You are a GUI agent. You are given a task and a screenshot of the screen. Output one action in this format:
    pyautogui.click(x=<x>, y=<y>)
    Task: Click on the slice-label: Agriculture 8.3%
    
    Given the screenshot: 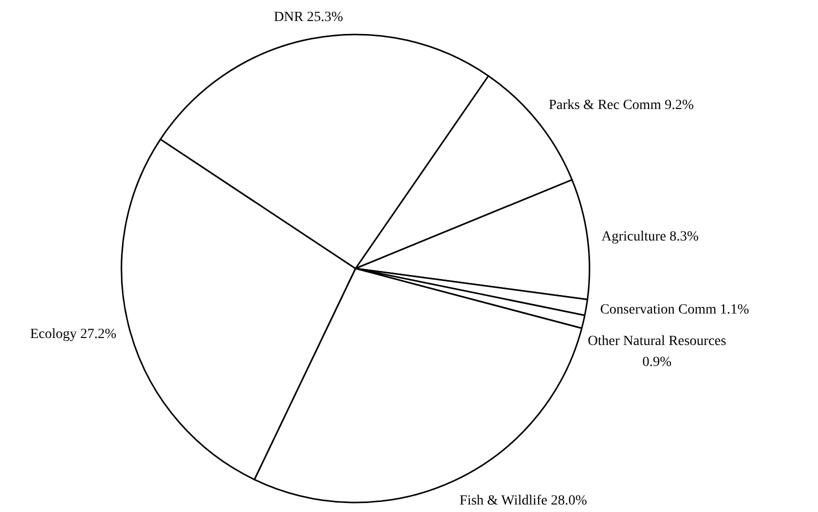 What is the action you would take?
    pyautogui.click(x=651, y=236)
    